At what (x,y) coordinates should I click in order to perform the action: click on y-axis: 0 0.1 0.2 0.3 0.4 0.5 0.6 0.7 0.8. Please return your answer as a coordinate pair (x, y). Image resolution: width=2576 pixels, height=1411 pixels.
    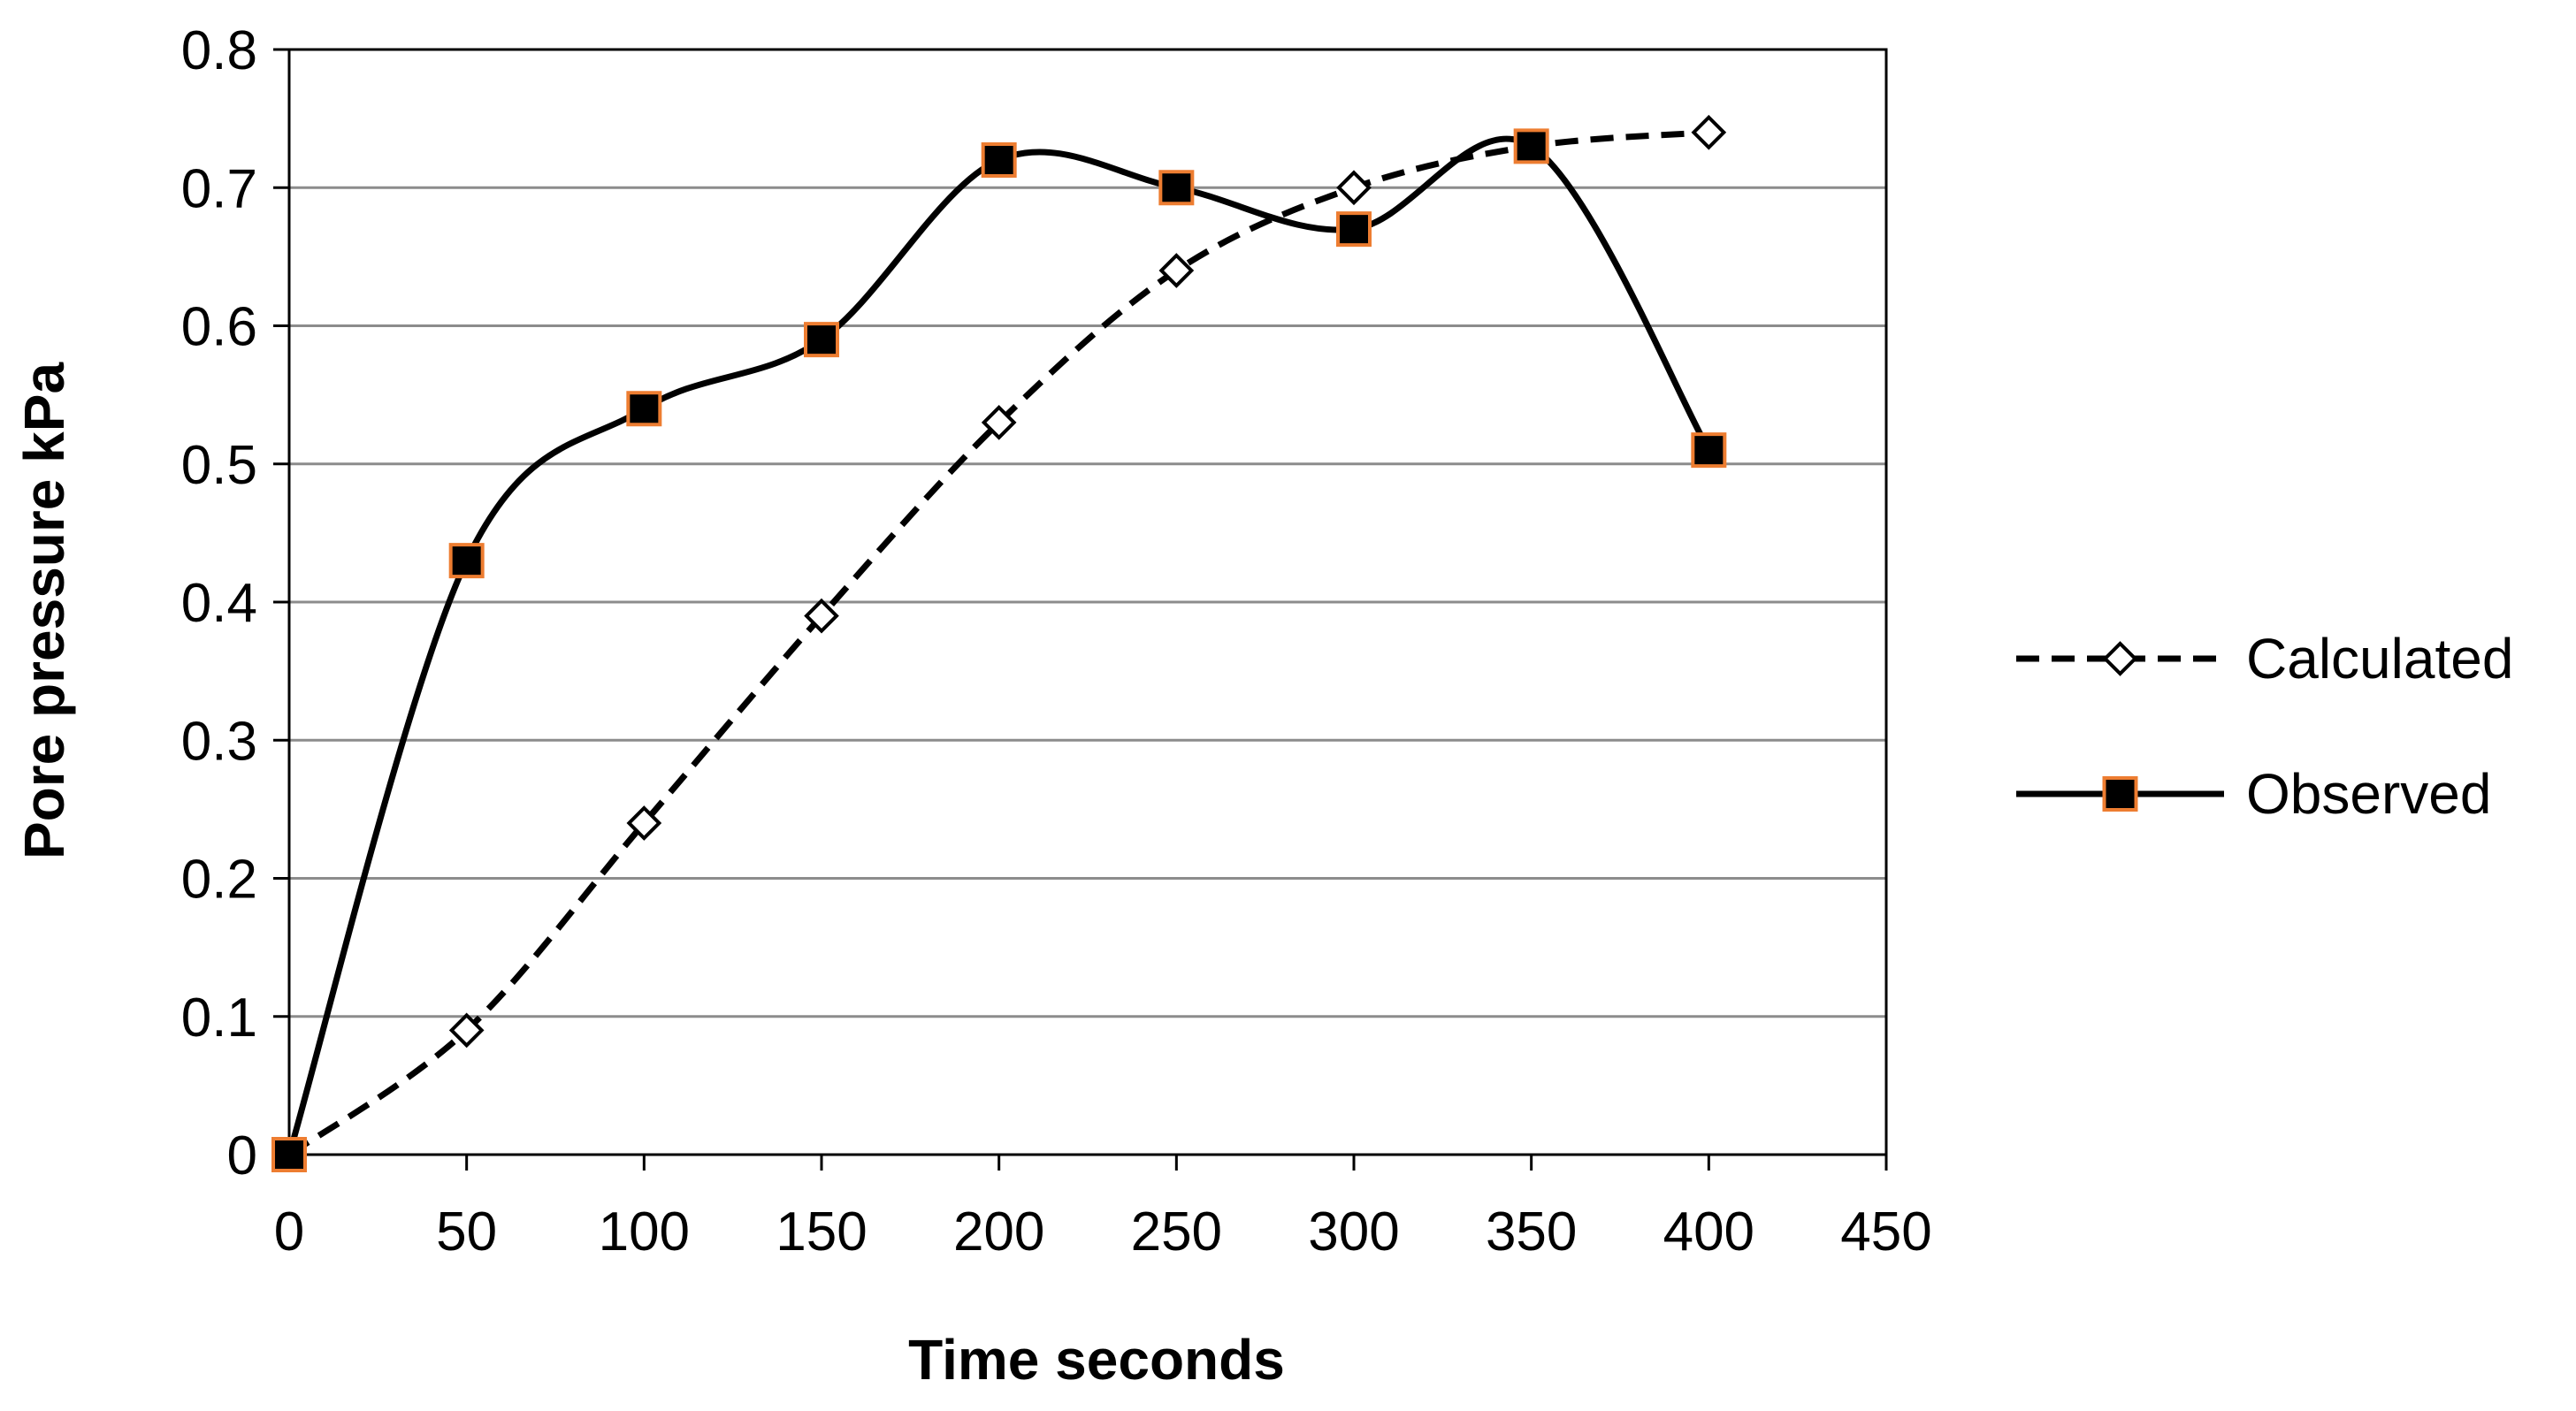
    Looking at the image, I should click on (235, 603).